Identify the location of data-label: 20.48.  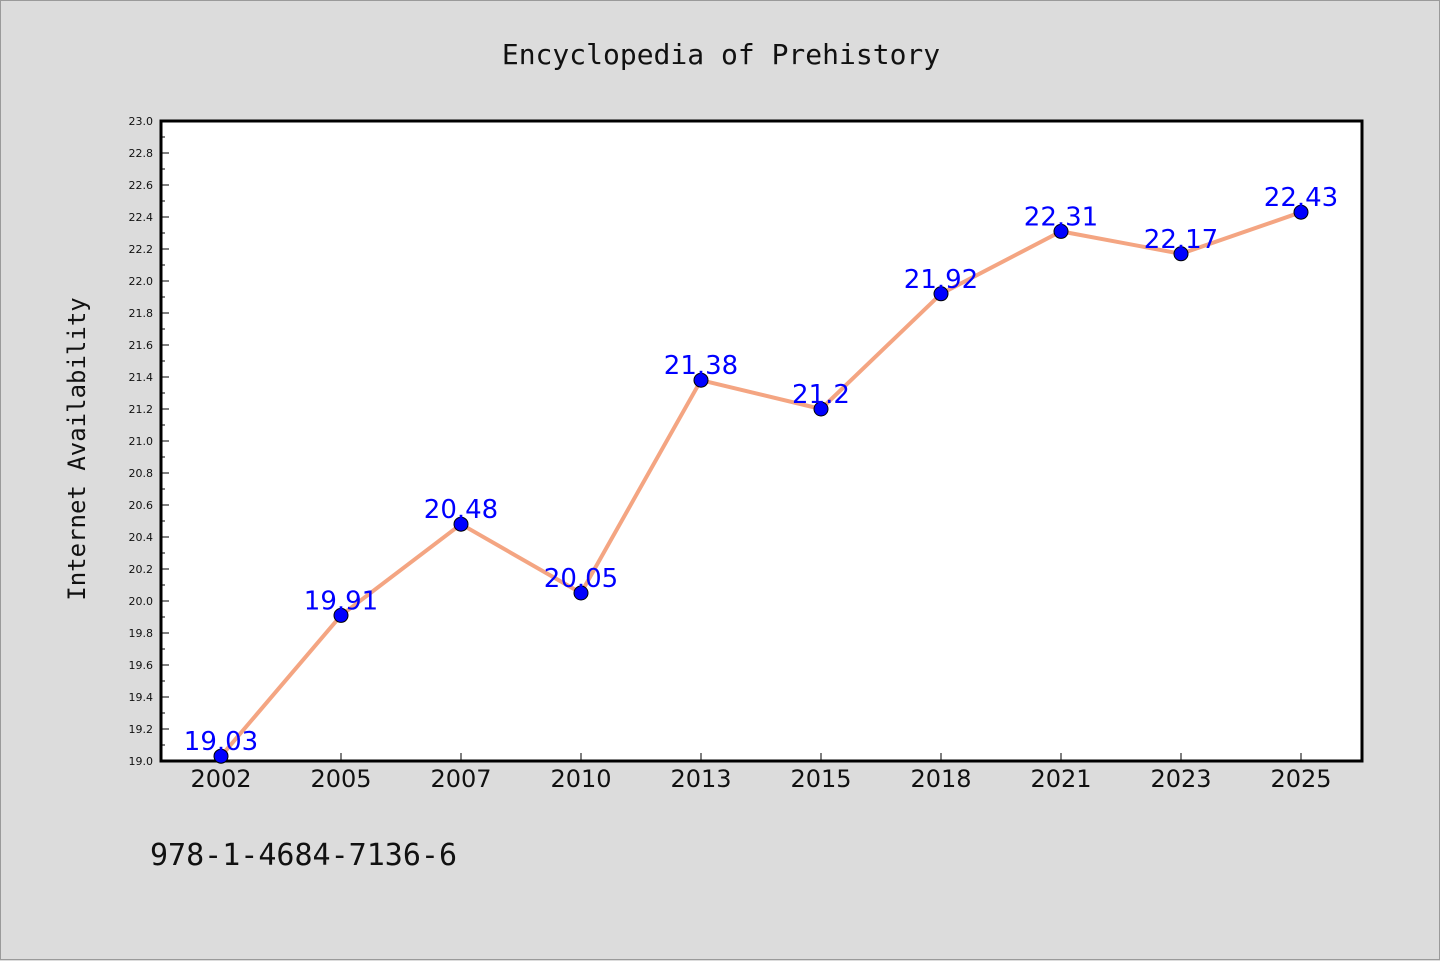
(461, 510).